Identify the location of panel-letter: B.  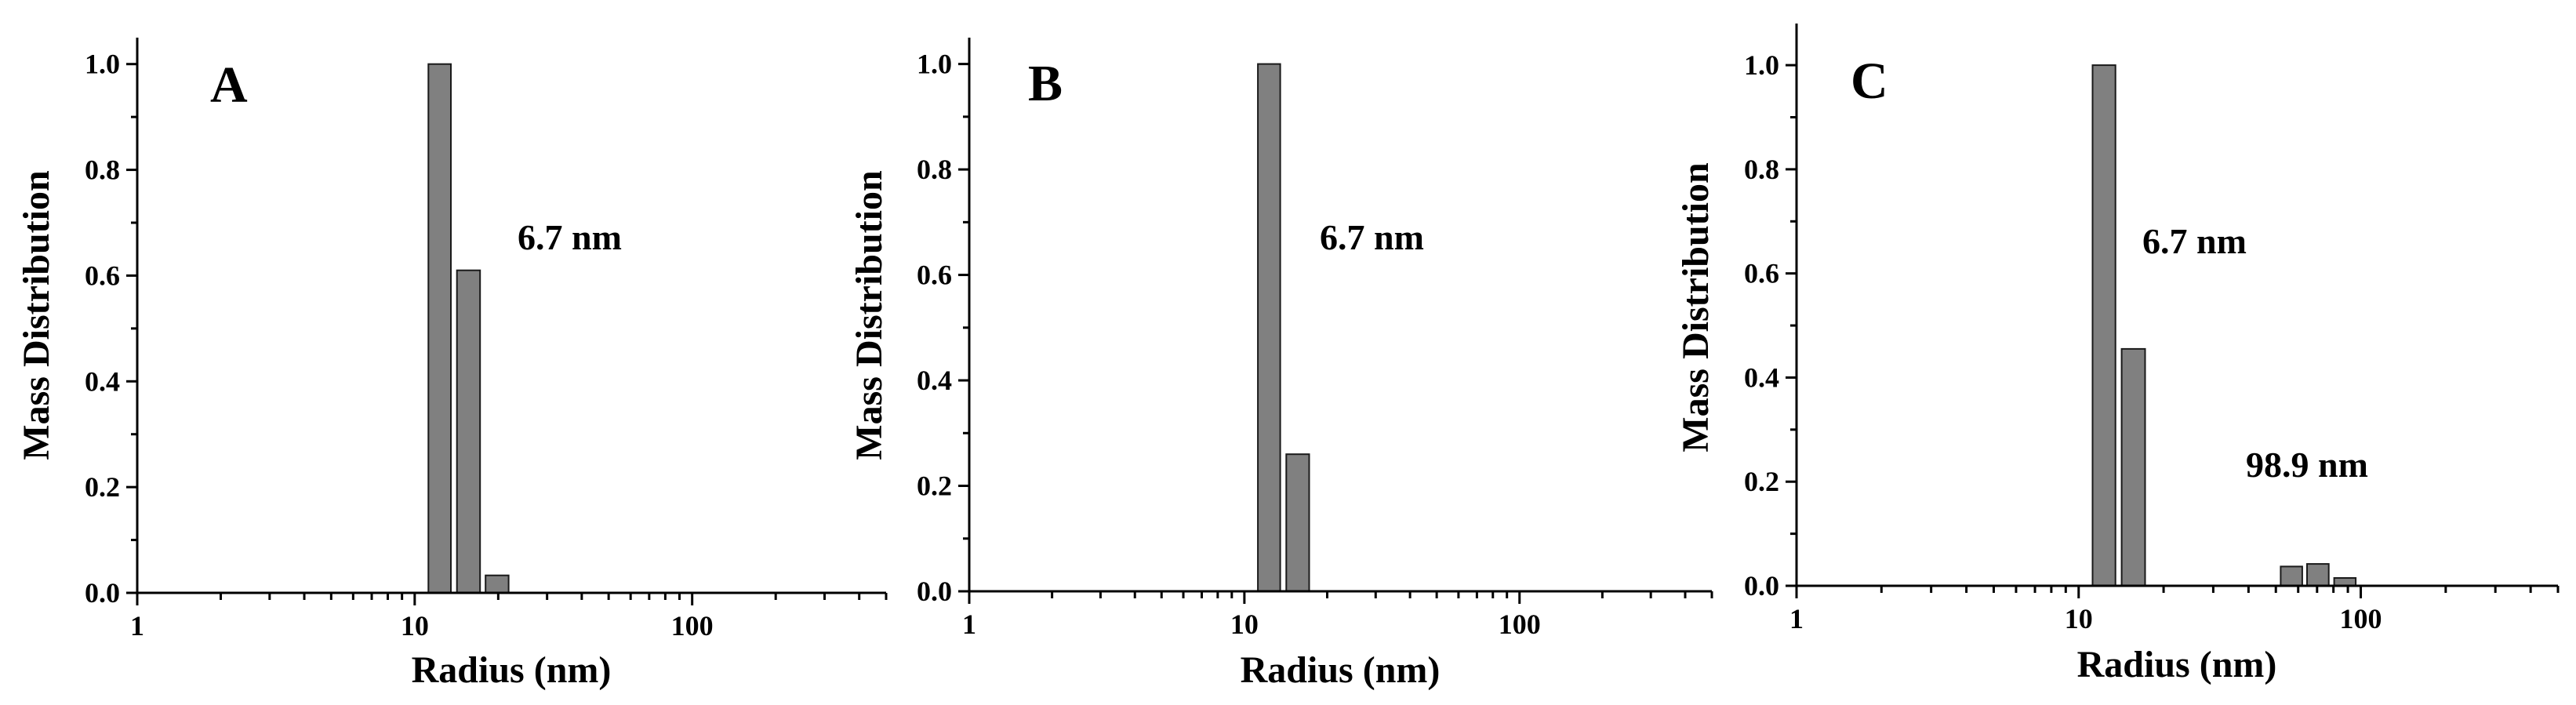
(1045, 83).